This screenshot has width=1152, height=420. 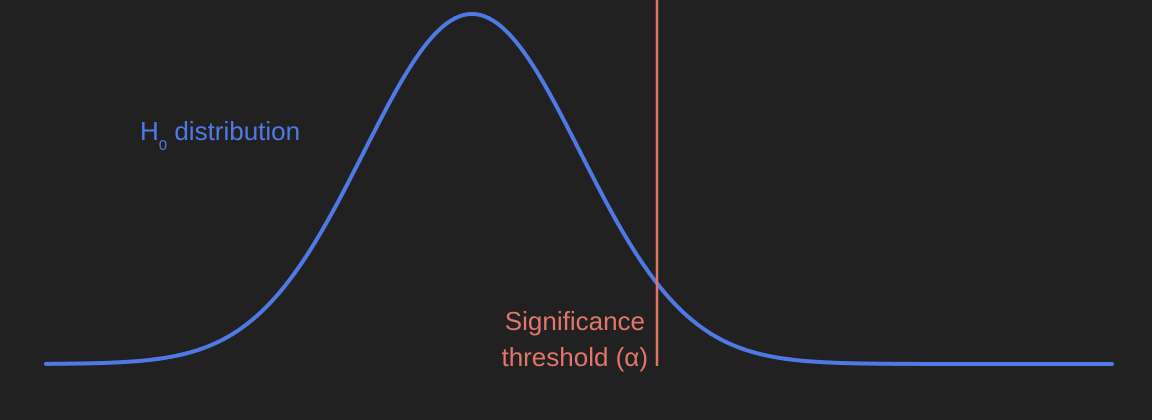 What do you see at coordinates (149, 131) in the screenshot?
I see `h0-label-main: H` at bounding box center [149, 131].